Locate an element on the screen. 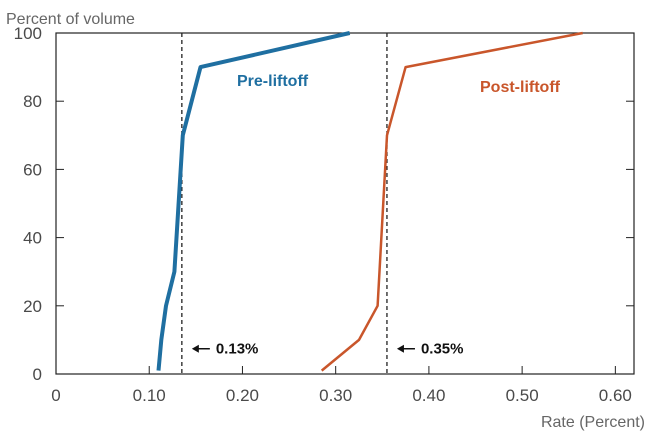  x-axis-title: Rate (Percent) is located at coordinates (593, 422).